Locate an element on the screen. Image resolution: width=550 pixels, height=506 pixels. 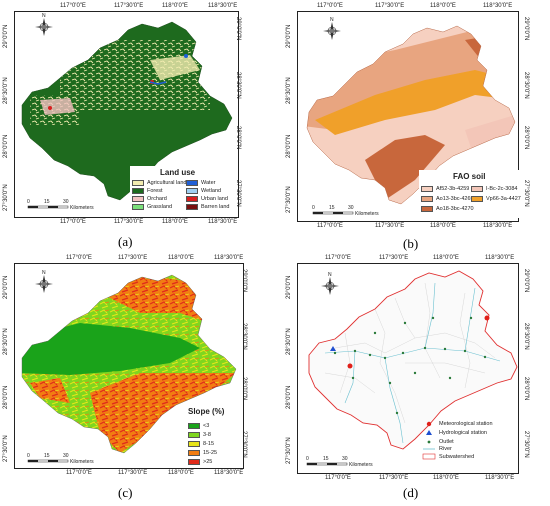
legend-item: Barren land is located at coordinates (207, 207).